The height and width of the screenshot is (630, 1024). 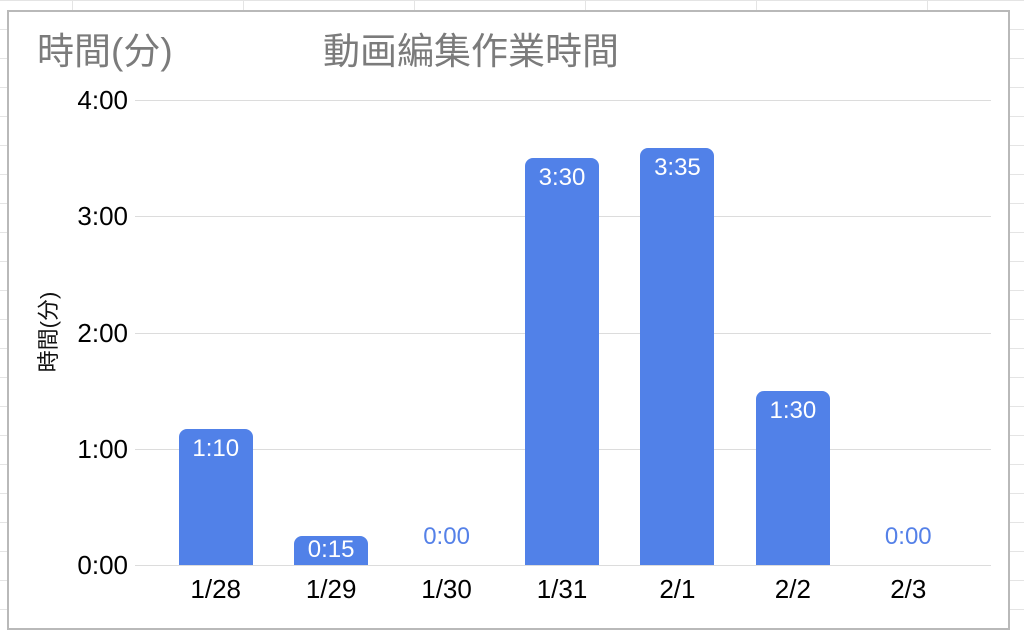 I want to click on x-tick-label: 1/29, so click(x=331, y=589).